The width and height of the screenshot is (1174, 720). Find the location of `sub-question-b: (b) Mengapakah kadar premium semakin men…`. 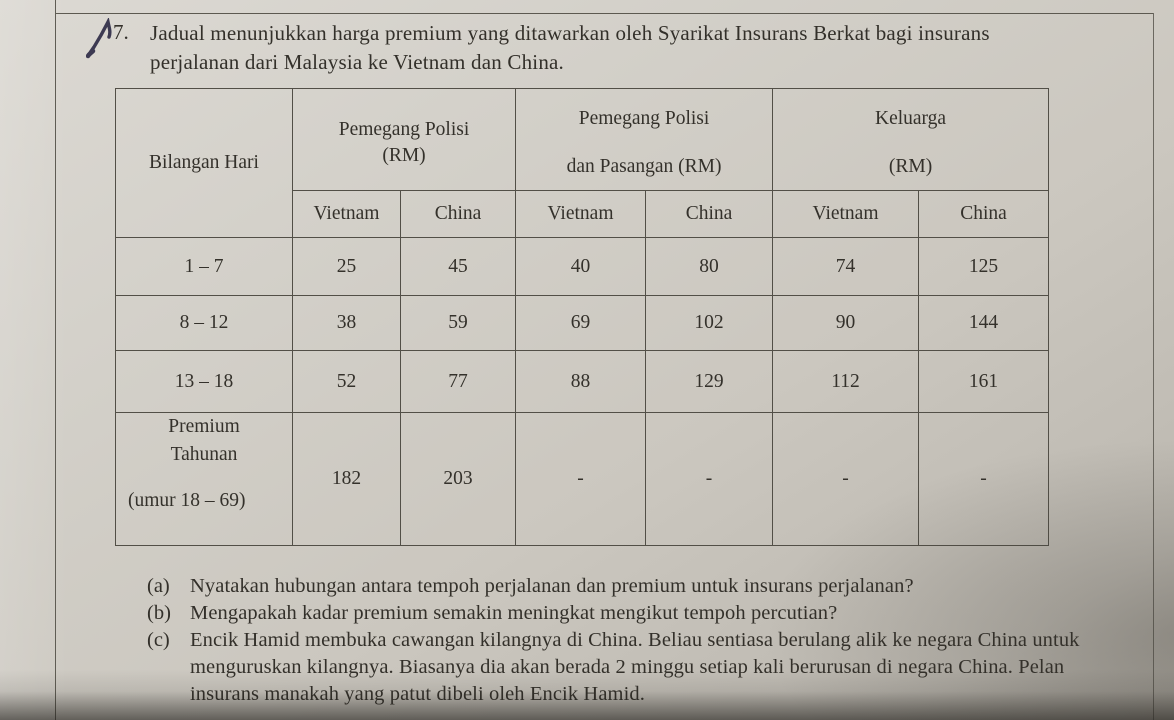

sub-question-b: (b) Mengapakah kadar premium semakin men… is located at coordinates (639, 613).